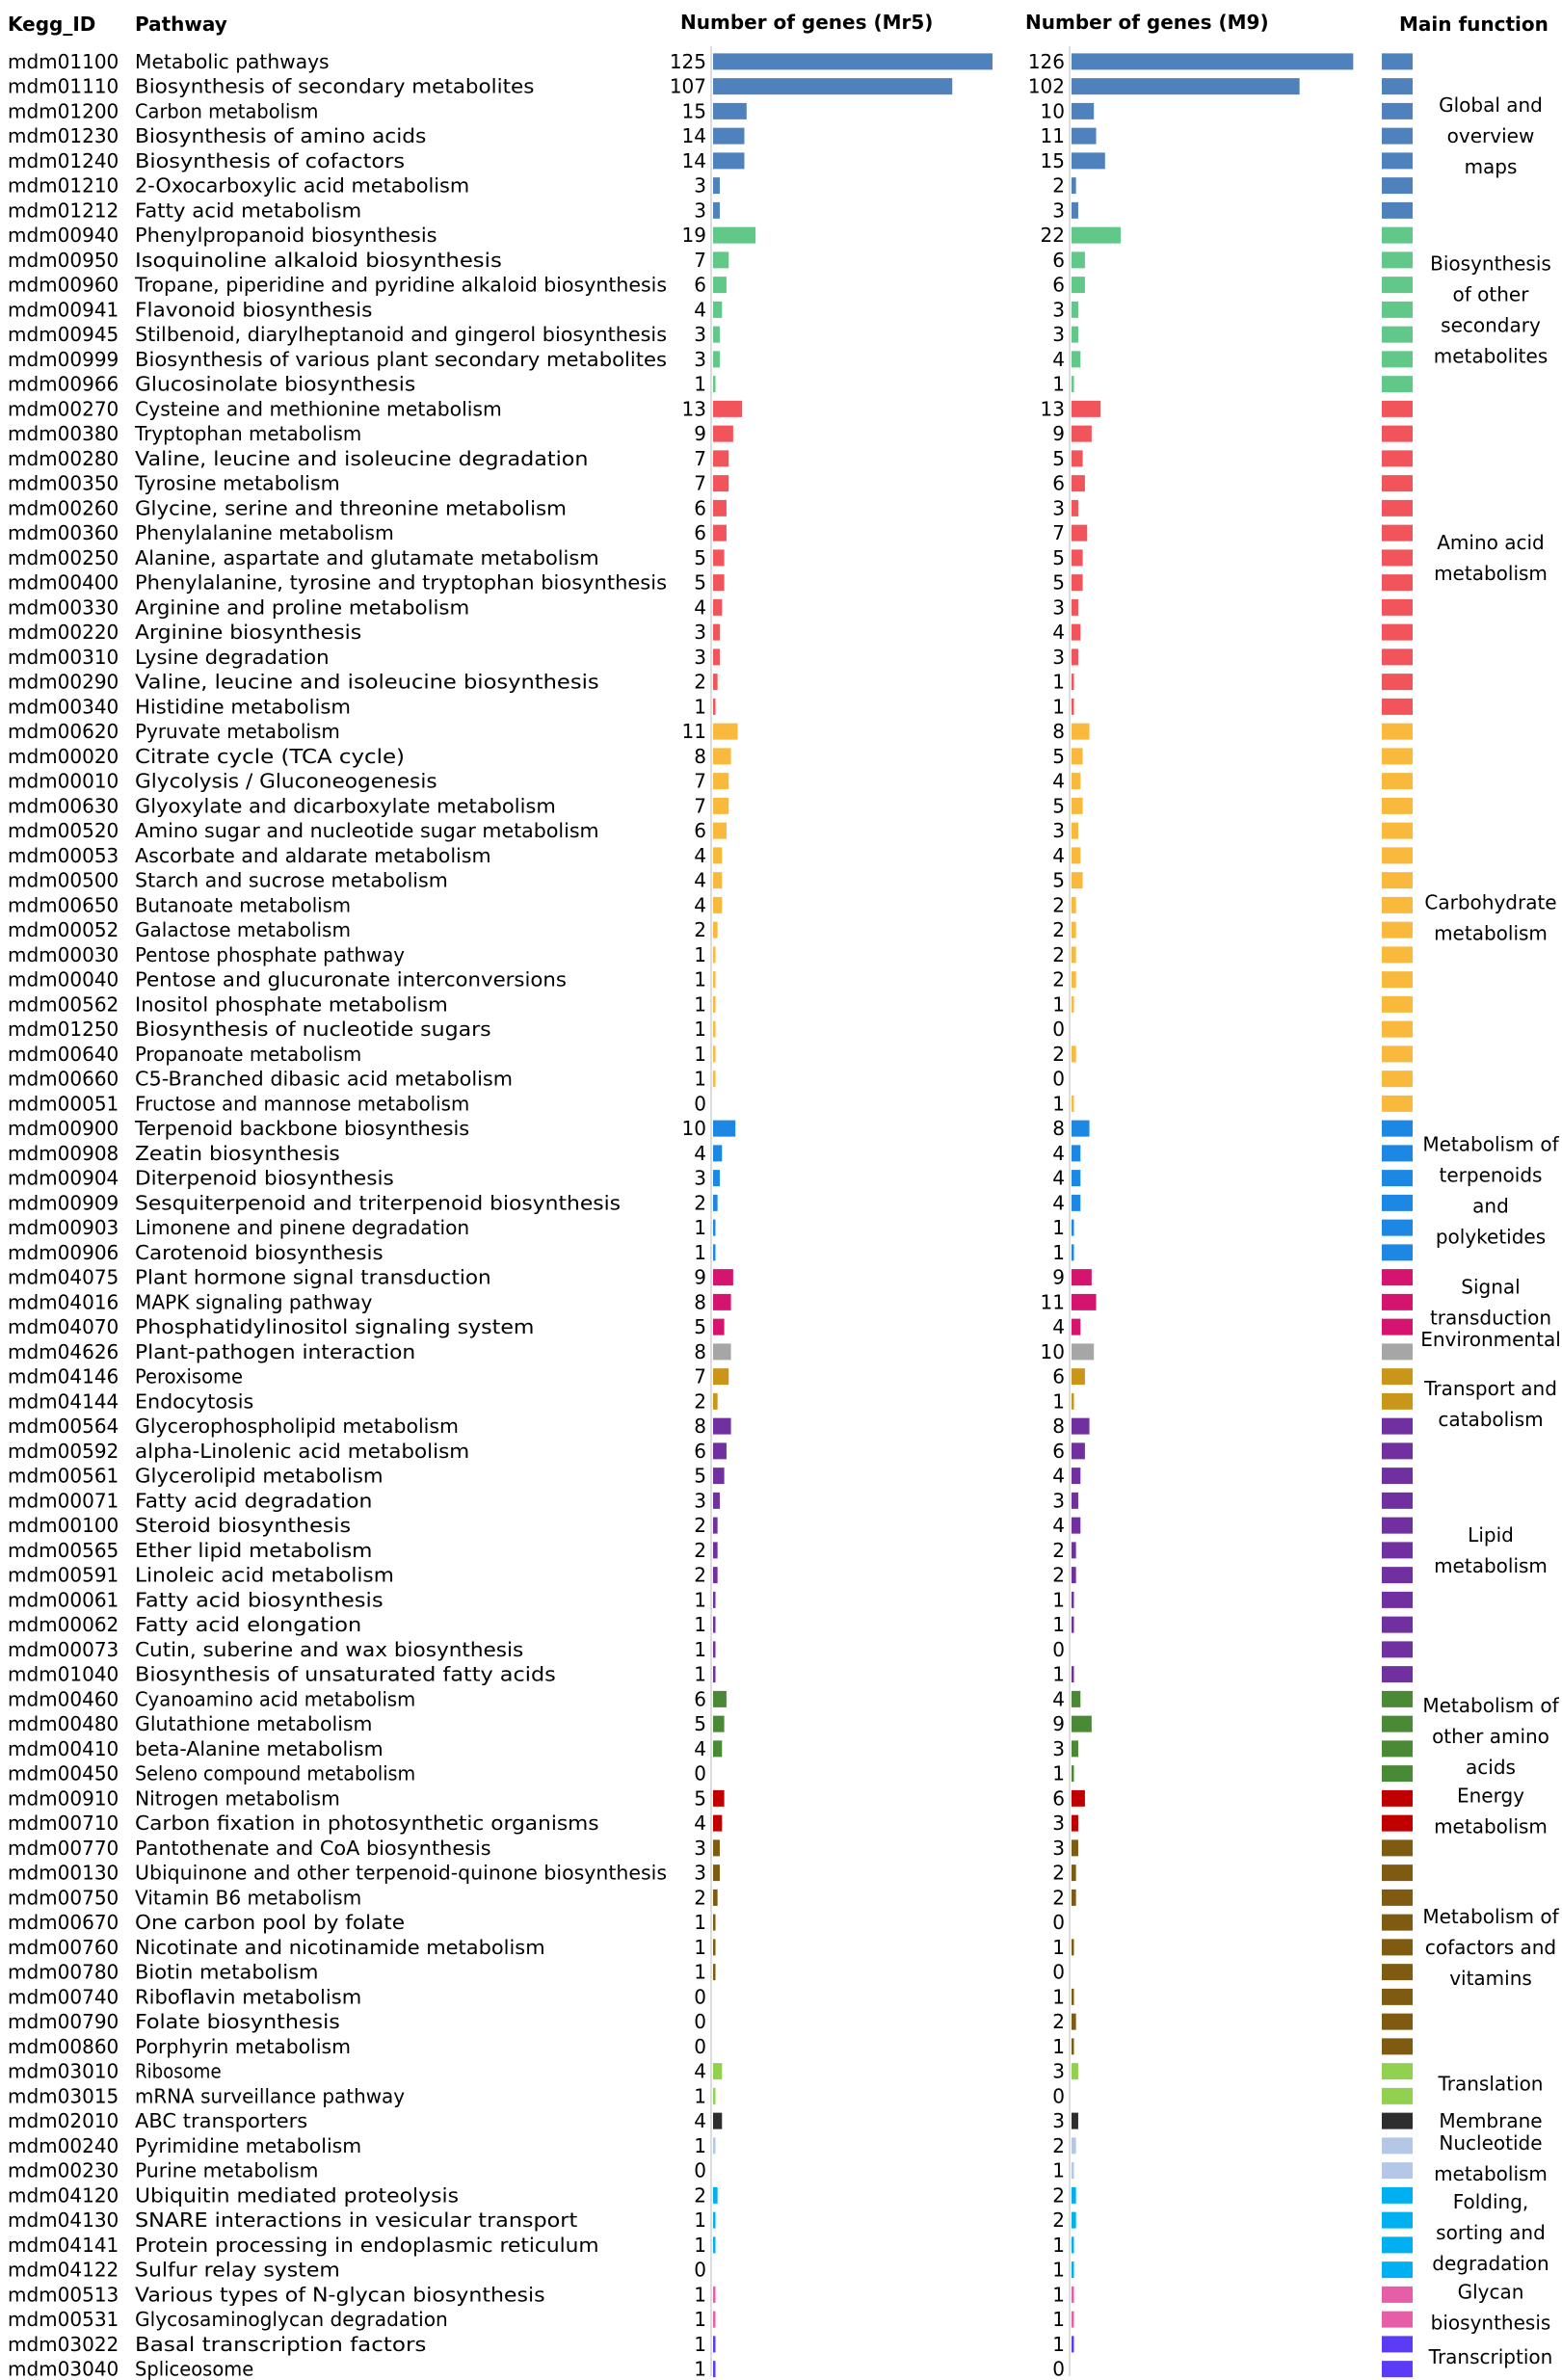 The image size is (1562, 2380). What do you see at coordinates (63, 1849) in the screenshot?
I see `row-kegg-id: mdm00770` at bounding box center [63, 1849].